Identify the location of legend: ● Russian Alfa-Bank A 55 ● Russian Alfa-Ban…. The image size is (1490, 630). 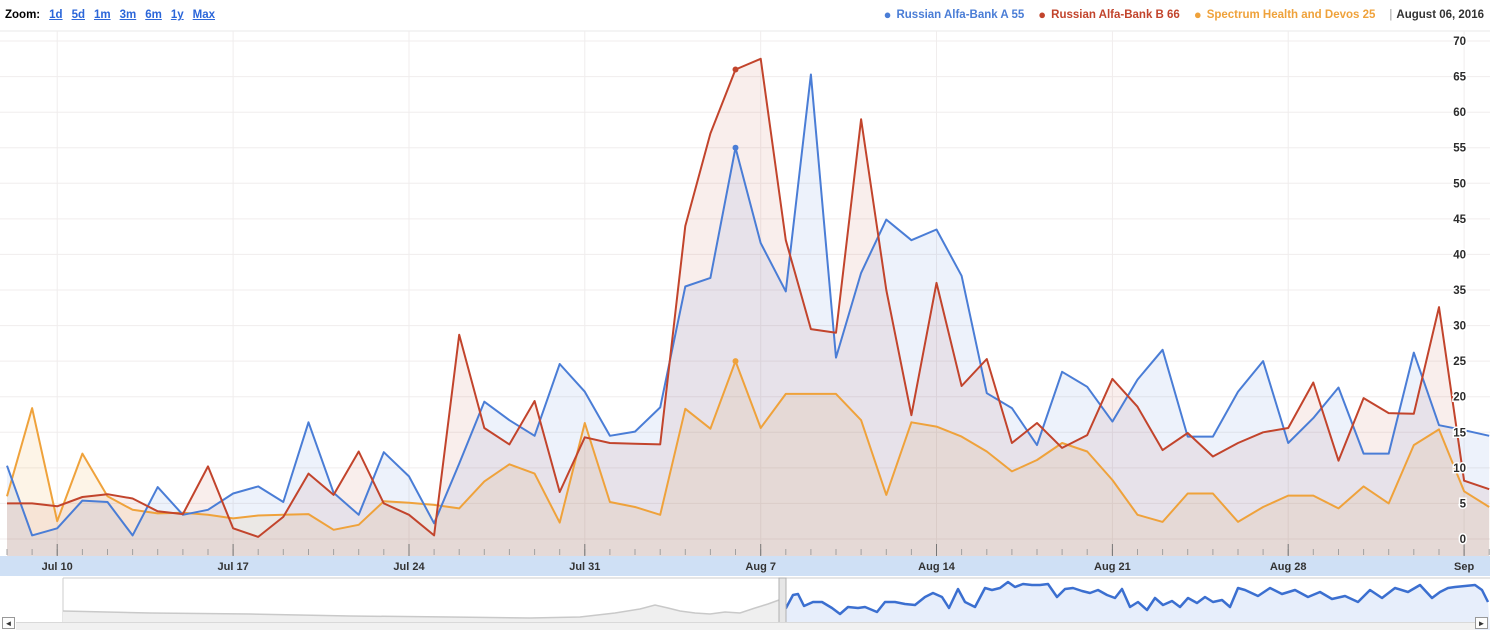
(1186, 14).